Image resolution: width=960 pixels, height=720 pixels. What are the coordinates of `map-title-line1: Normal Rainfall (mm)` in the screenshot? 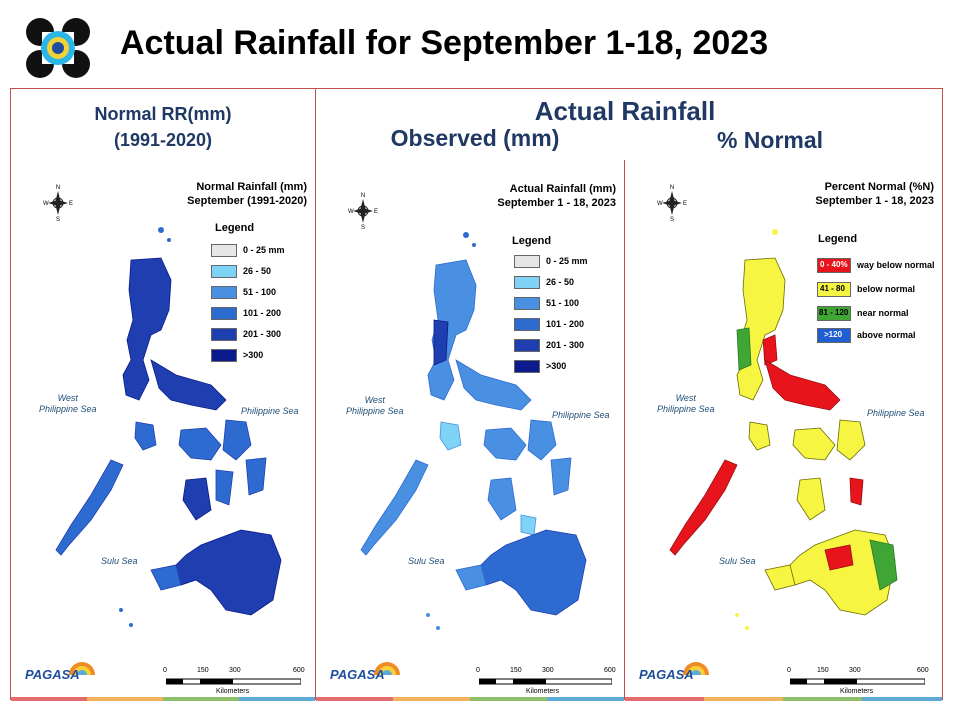 It's located at (251, 187).